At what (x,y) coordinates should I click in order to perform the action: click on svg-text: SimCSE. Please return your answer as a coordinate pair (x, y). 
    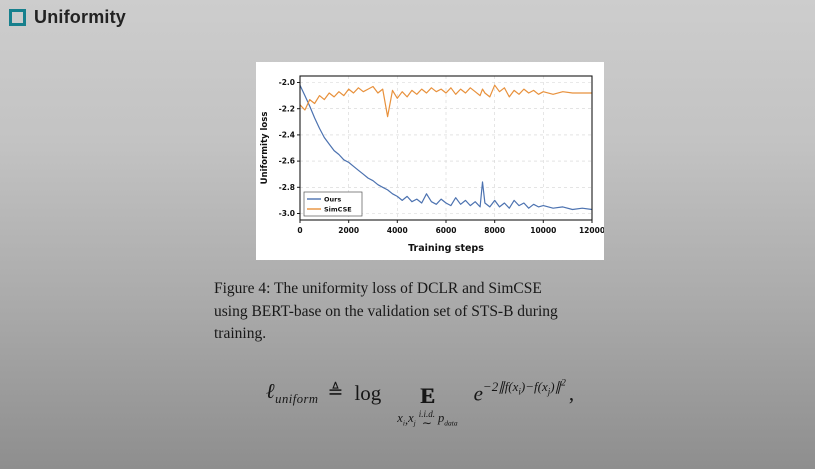
    Looking at the image, I should click on (338, 210).